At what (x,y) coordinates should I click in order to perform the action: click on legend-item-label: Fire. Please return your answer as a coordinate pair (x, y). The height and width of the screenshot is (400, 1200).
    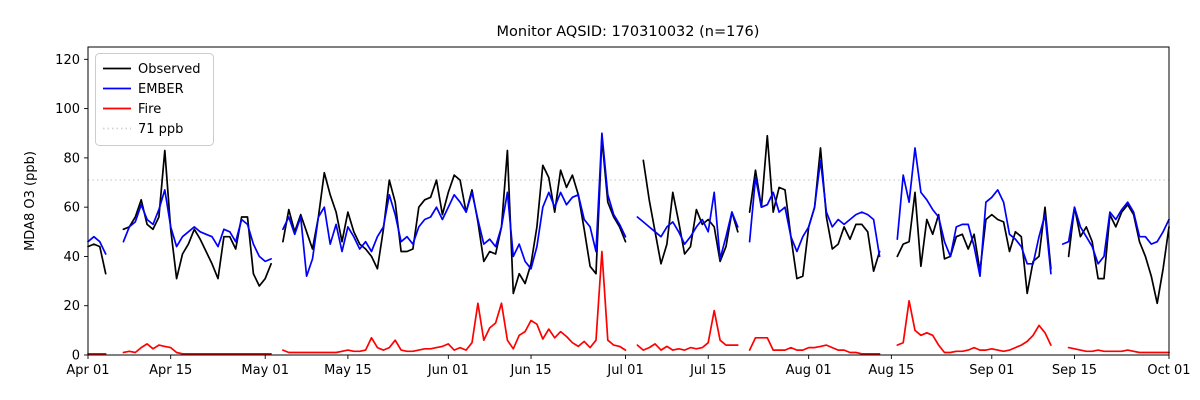
    Looking at the image, I should click on (149, 109).